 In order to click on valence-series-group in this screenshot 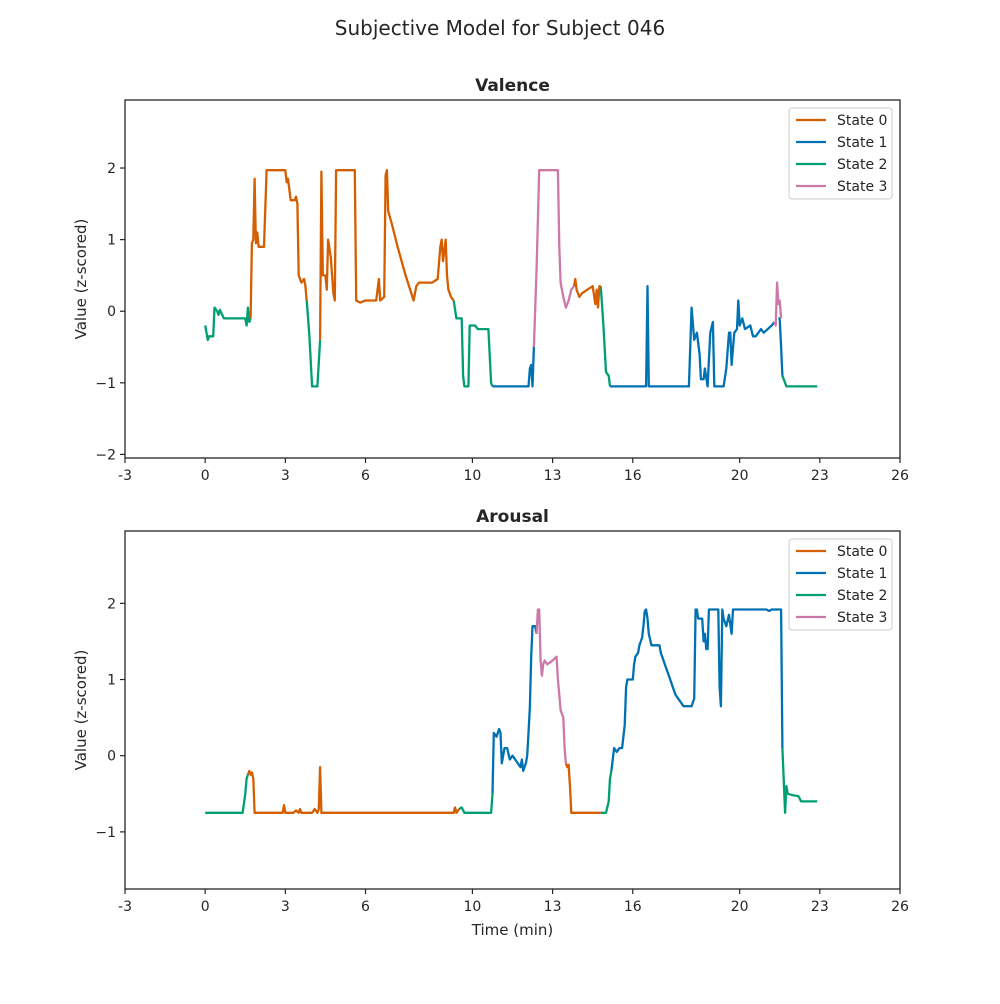, I will do `click(511, 278)`.